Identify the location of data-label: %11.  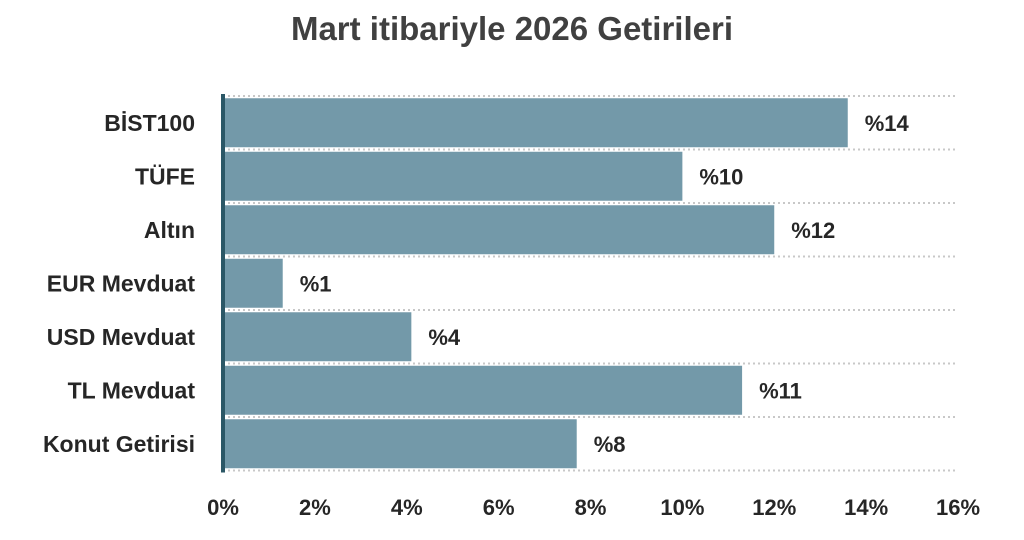
(780, 390).